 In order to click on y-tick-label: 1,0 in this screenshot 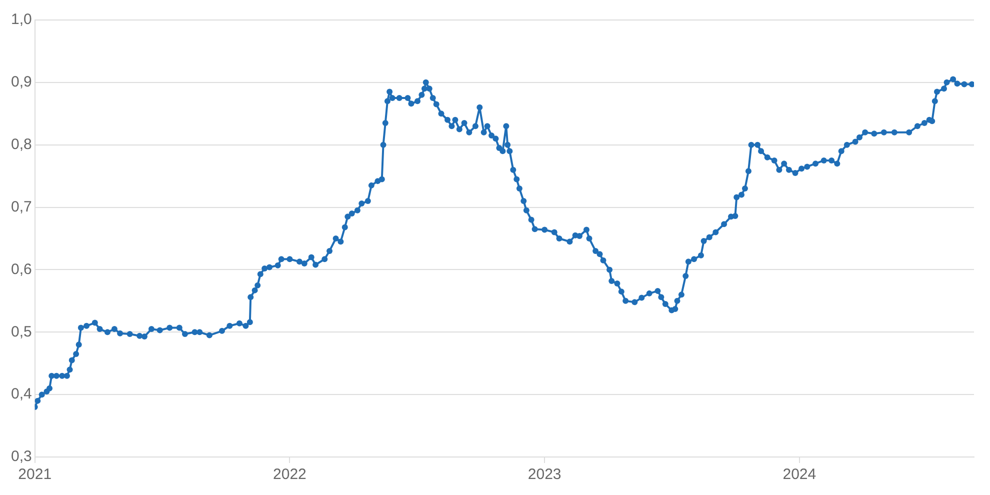, I will do `click(21, 19)`.